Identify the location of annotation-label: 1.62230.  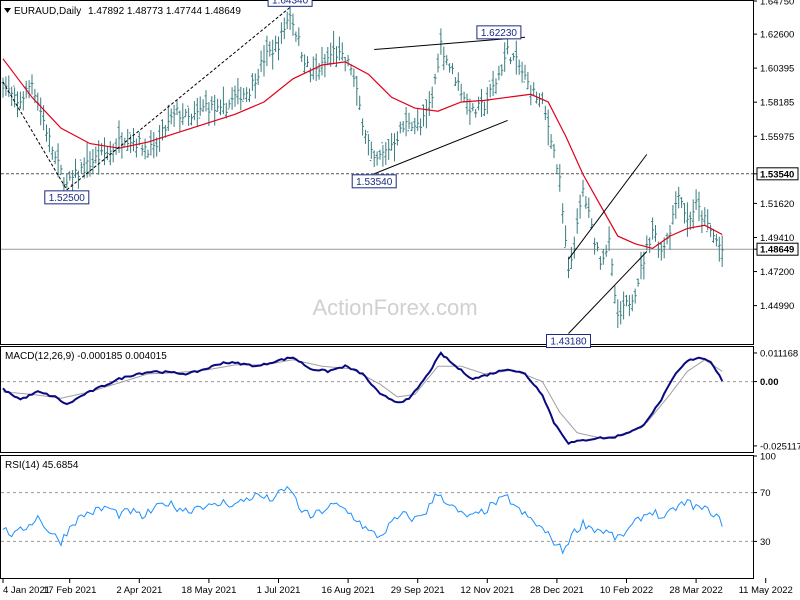
(499, 33).